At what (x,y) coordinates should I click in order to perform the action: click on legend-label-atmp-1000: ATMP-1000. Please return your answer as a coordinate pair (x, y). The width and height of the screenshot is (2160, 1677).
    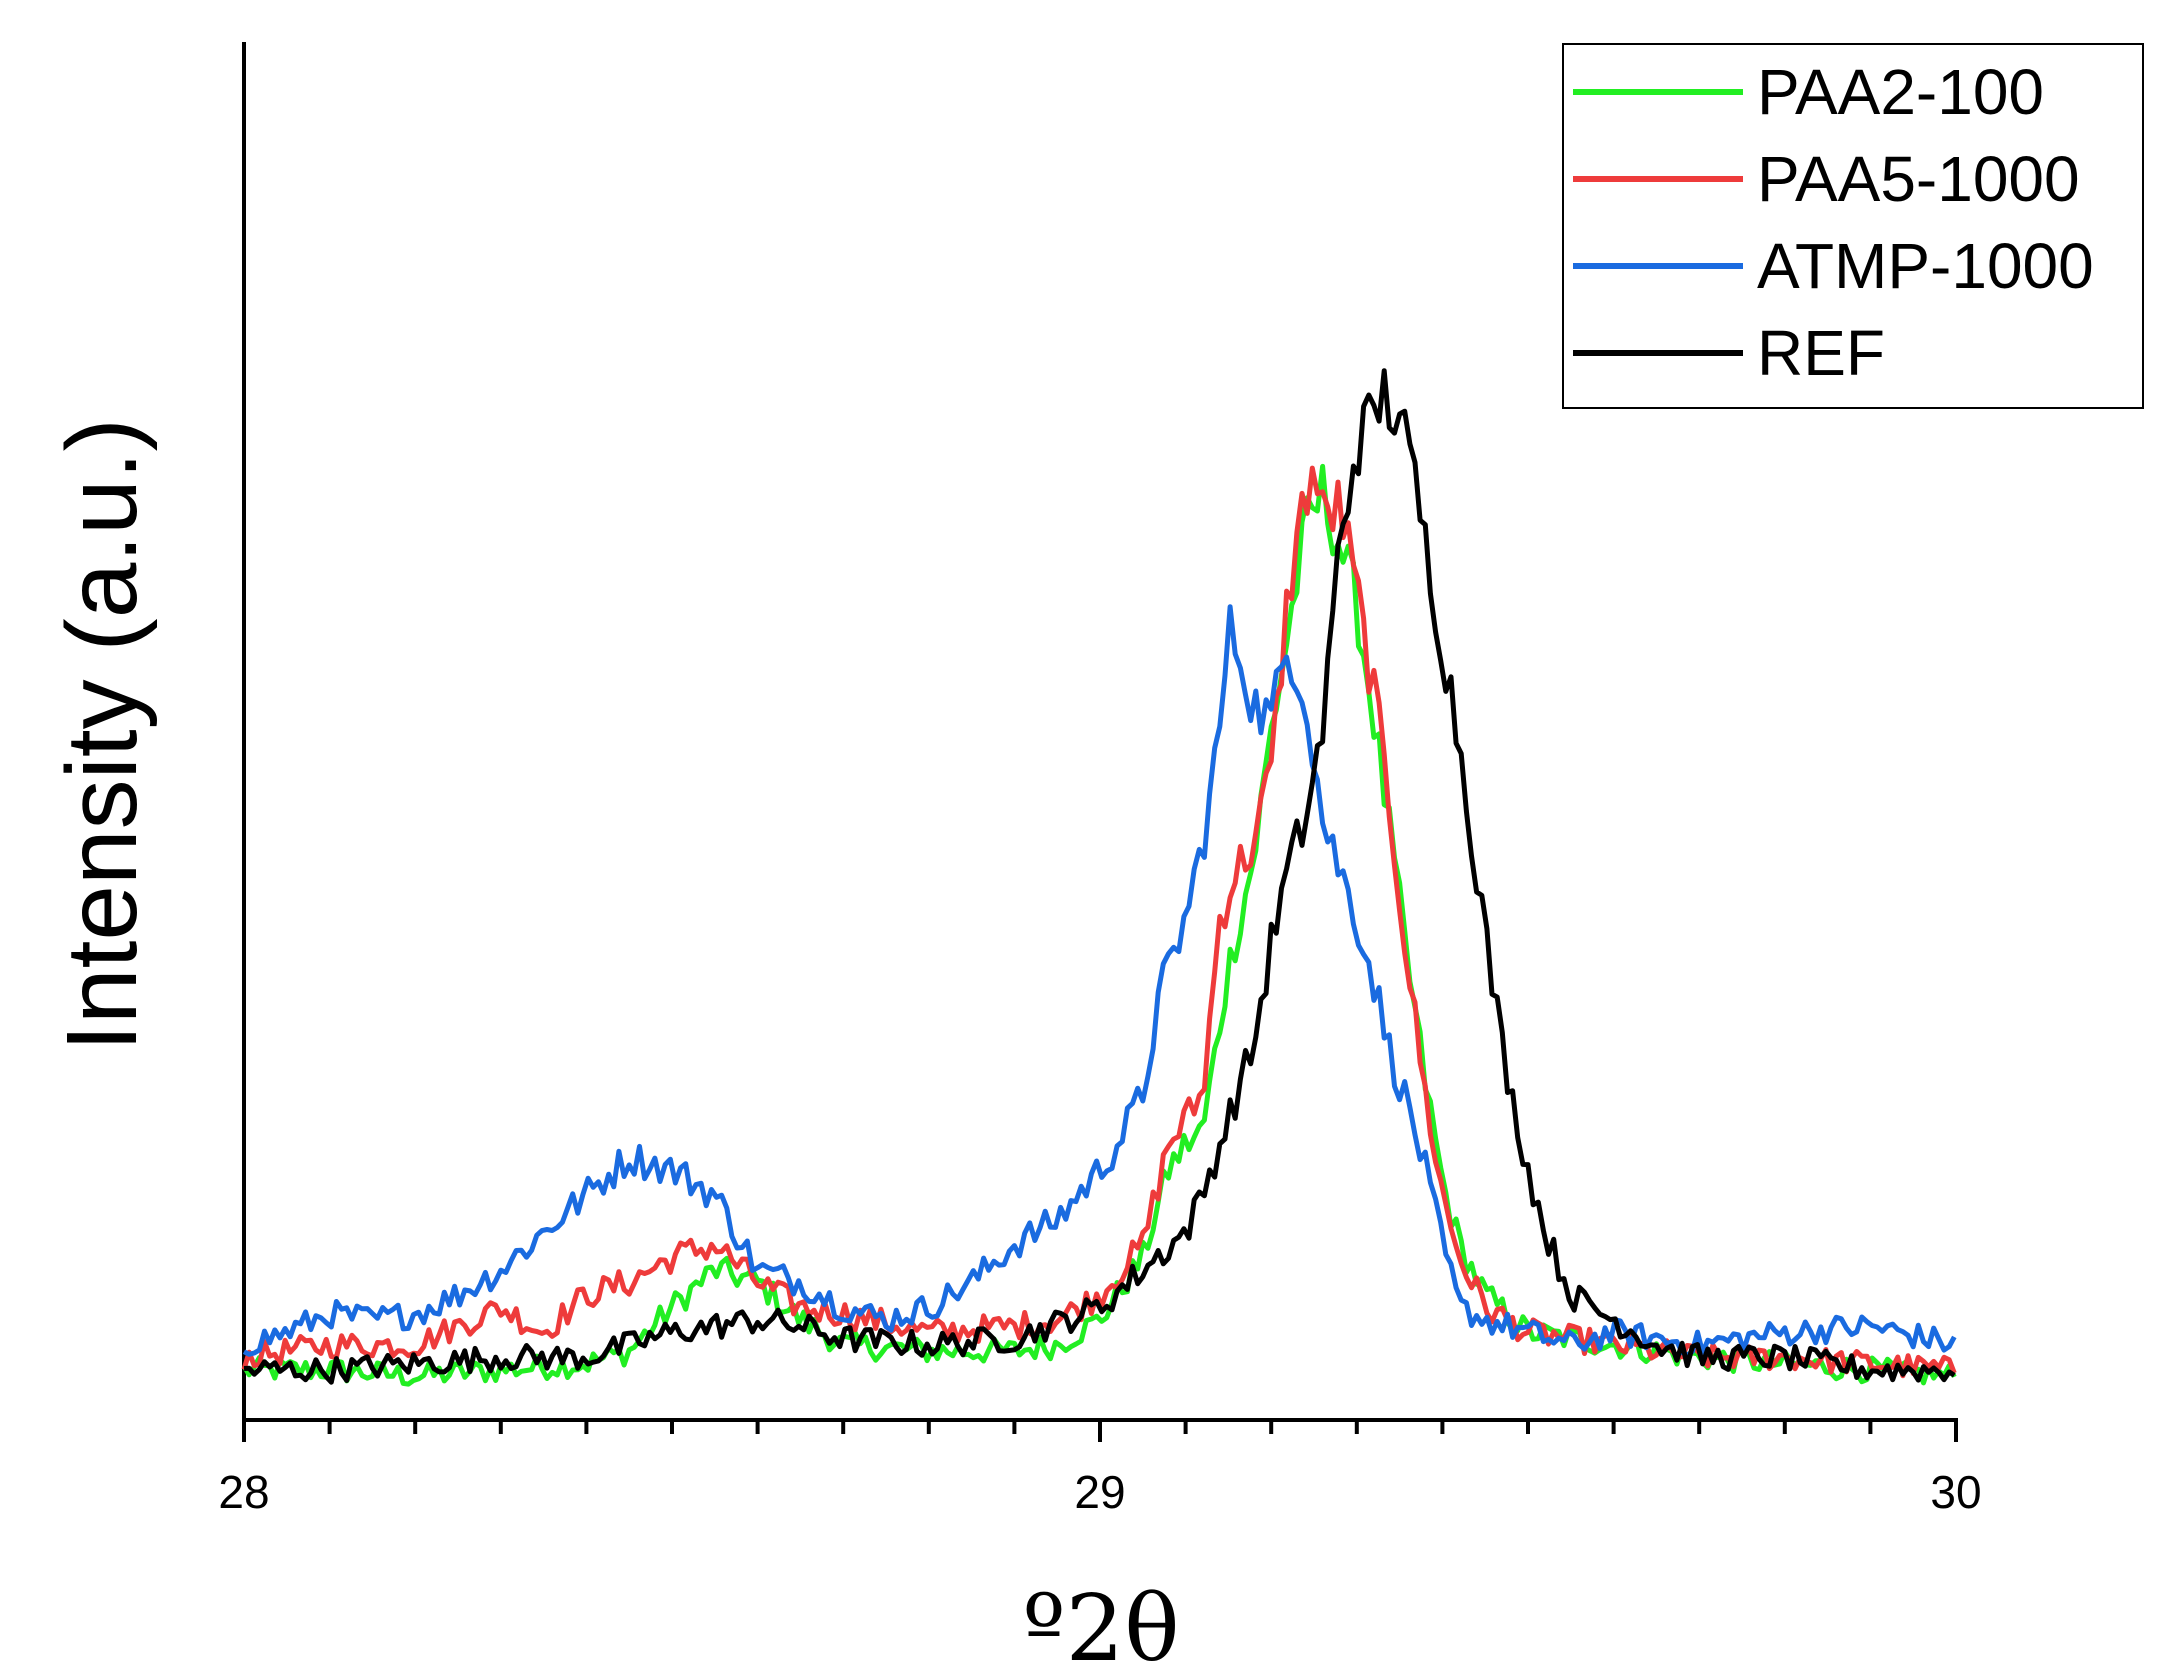
    Looking at the image, I should click on (1925, 266).